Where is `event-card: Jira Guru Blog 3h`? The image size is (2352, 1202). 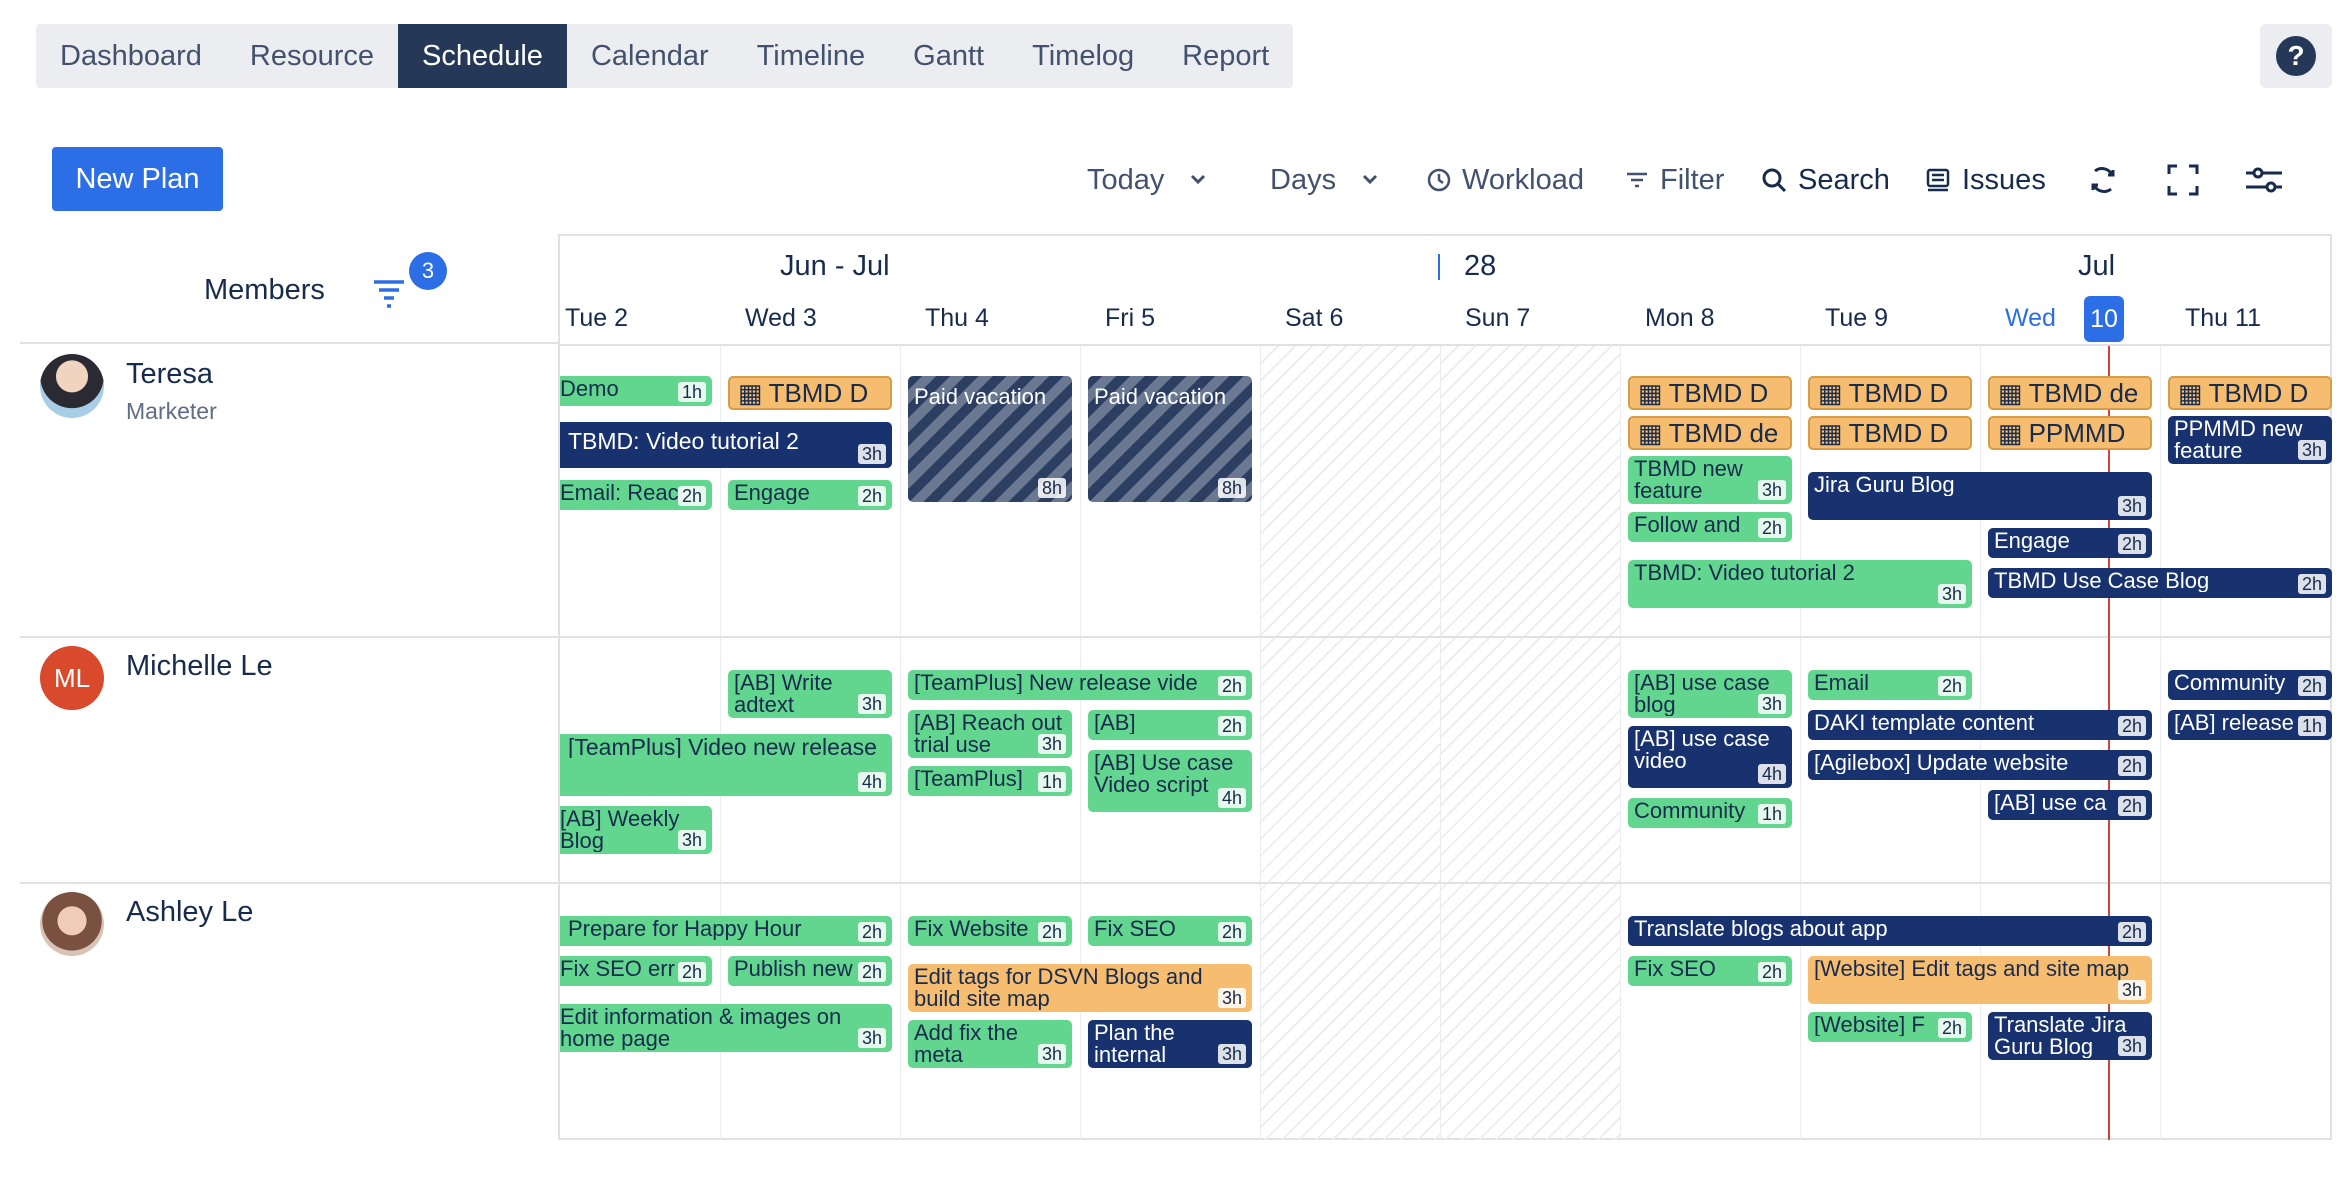
event-card: Jira Guru Blog 3h is located at coordinates (1980, 496).